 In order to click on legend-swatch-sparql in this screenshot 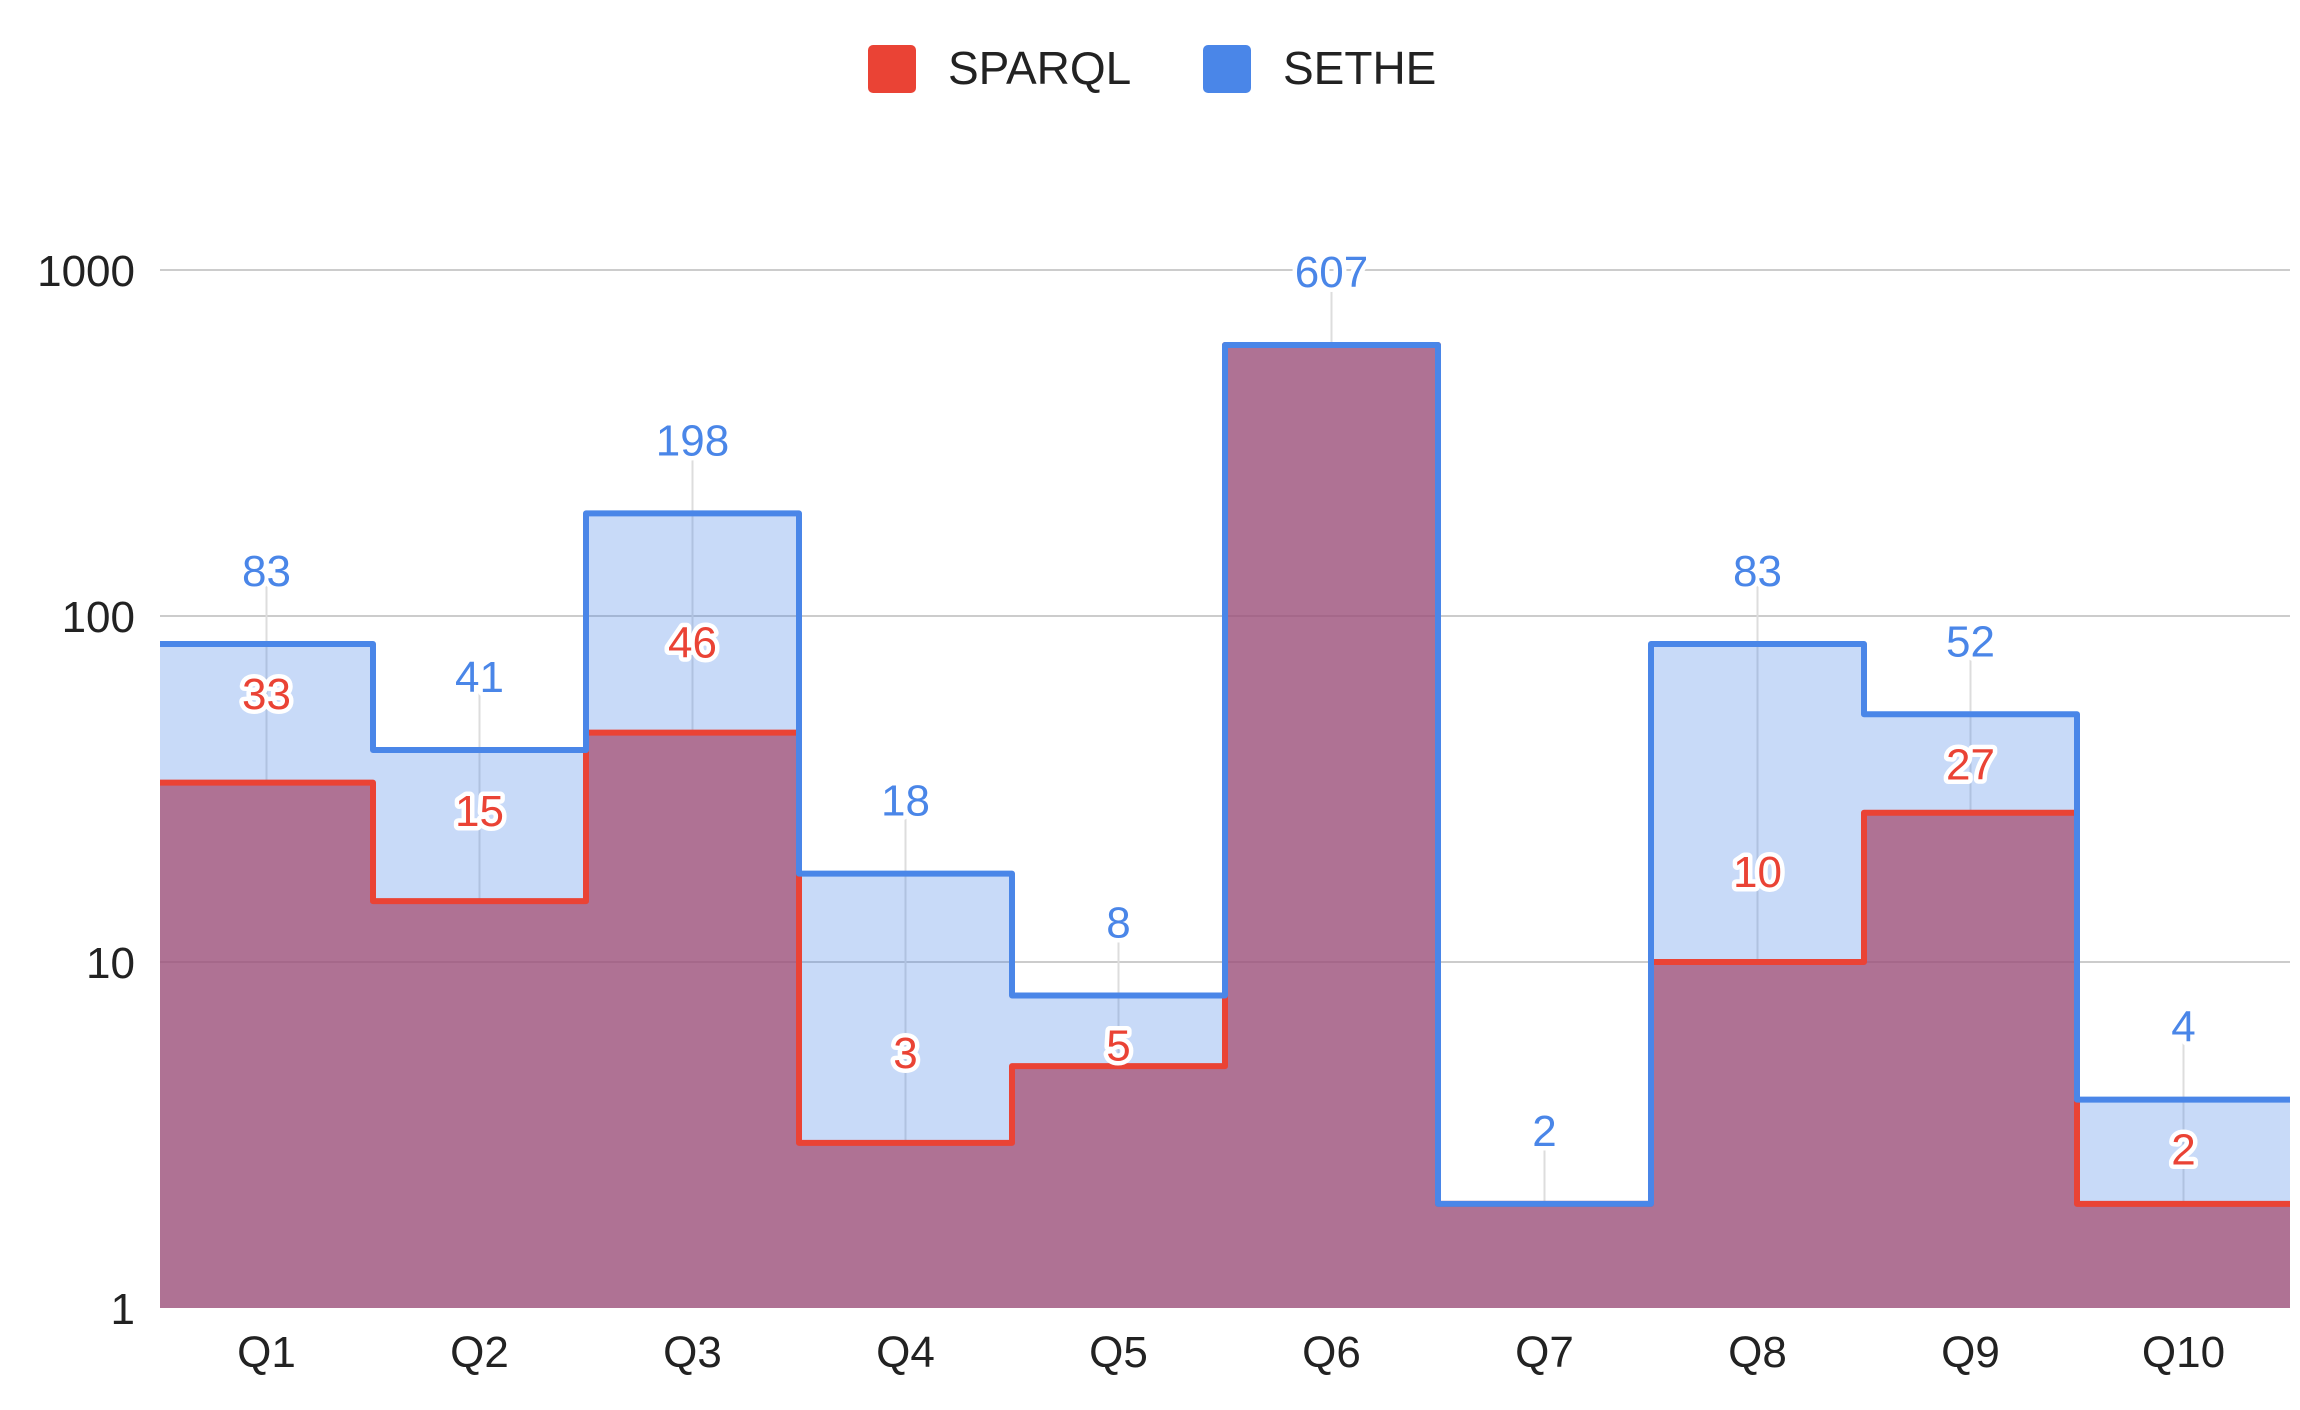, I will do `click(892, 69)`.